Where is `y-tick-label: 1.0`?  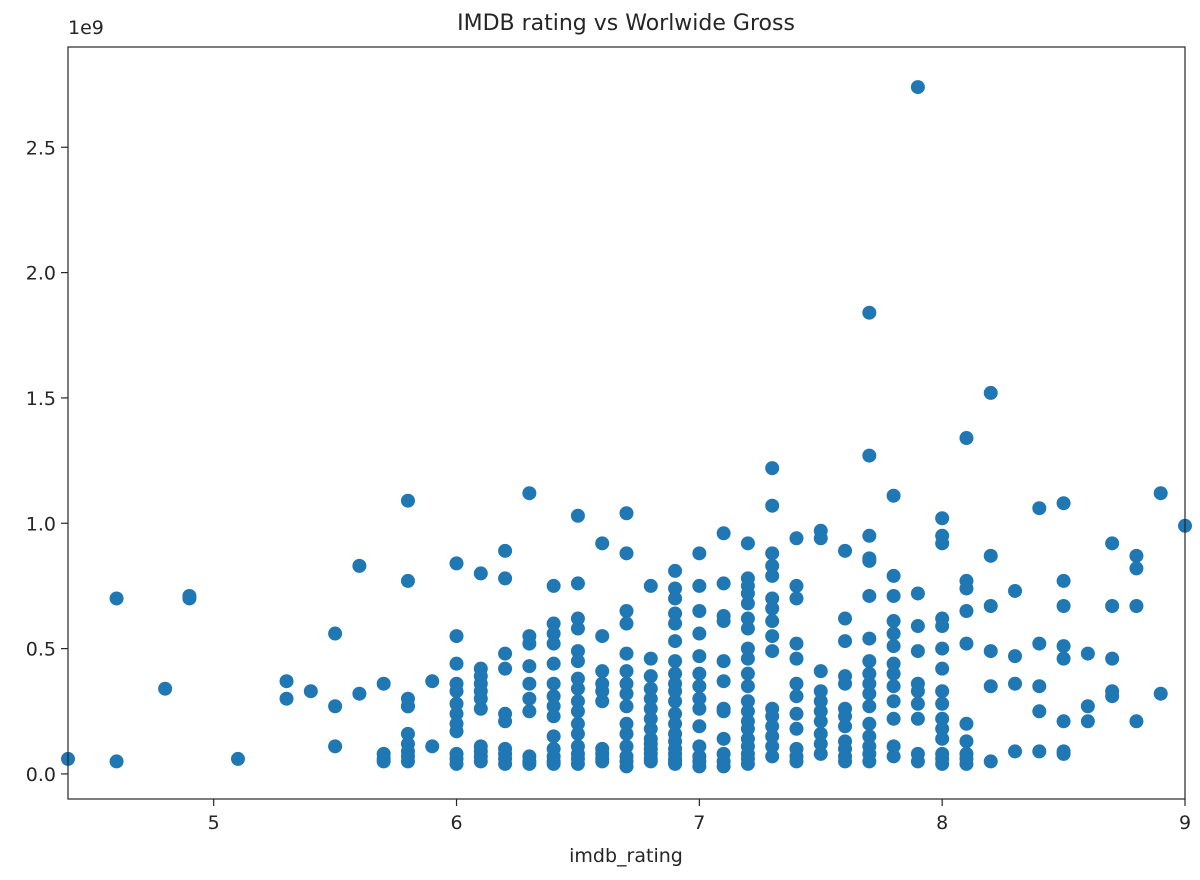 y-tick-label: 1.0 is located at coordinates (41, 524).